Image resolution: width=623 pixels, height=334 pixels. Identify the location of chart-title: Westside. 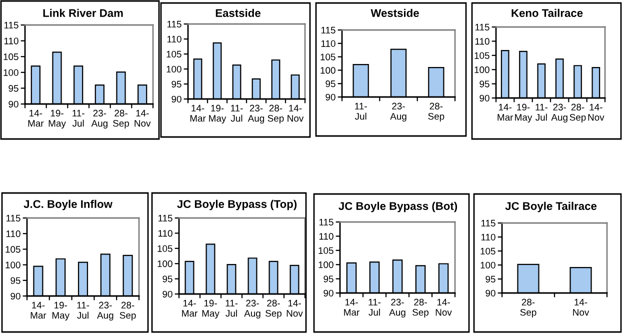
(394, 12).